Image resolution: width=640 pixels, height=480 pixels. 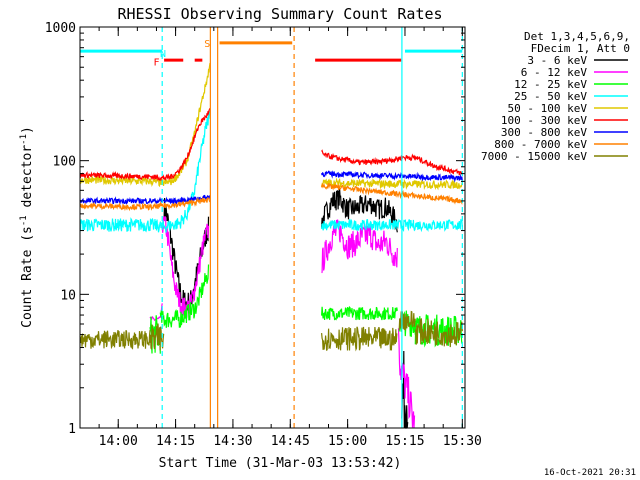 What do you see at coordinates (577, 36) in the screenshot?
I see `legend-header: Det 1,3,4,5,6,9,` at bounding box center [577, 36].